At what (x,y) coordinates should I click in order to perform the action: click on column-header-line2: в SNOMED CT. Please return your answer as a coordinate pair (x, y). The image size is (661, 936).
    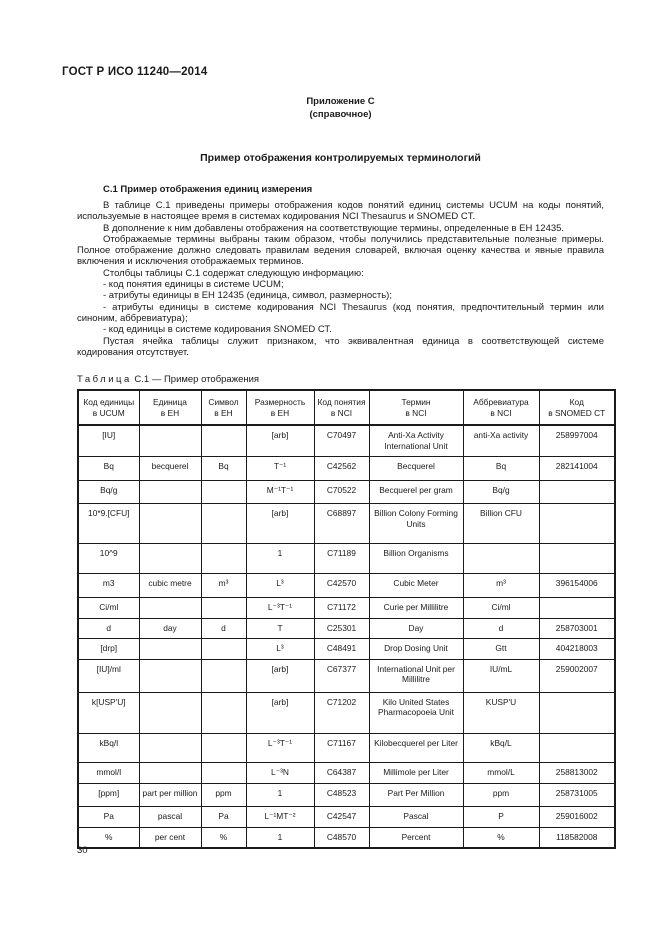
    Looking at the image, I should click on (577, 412).